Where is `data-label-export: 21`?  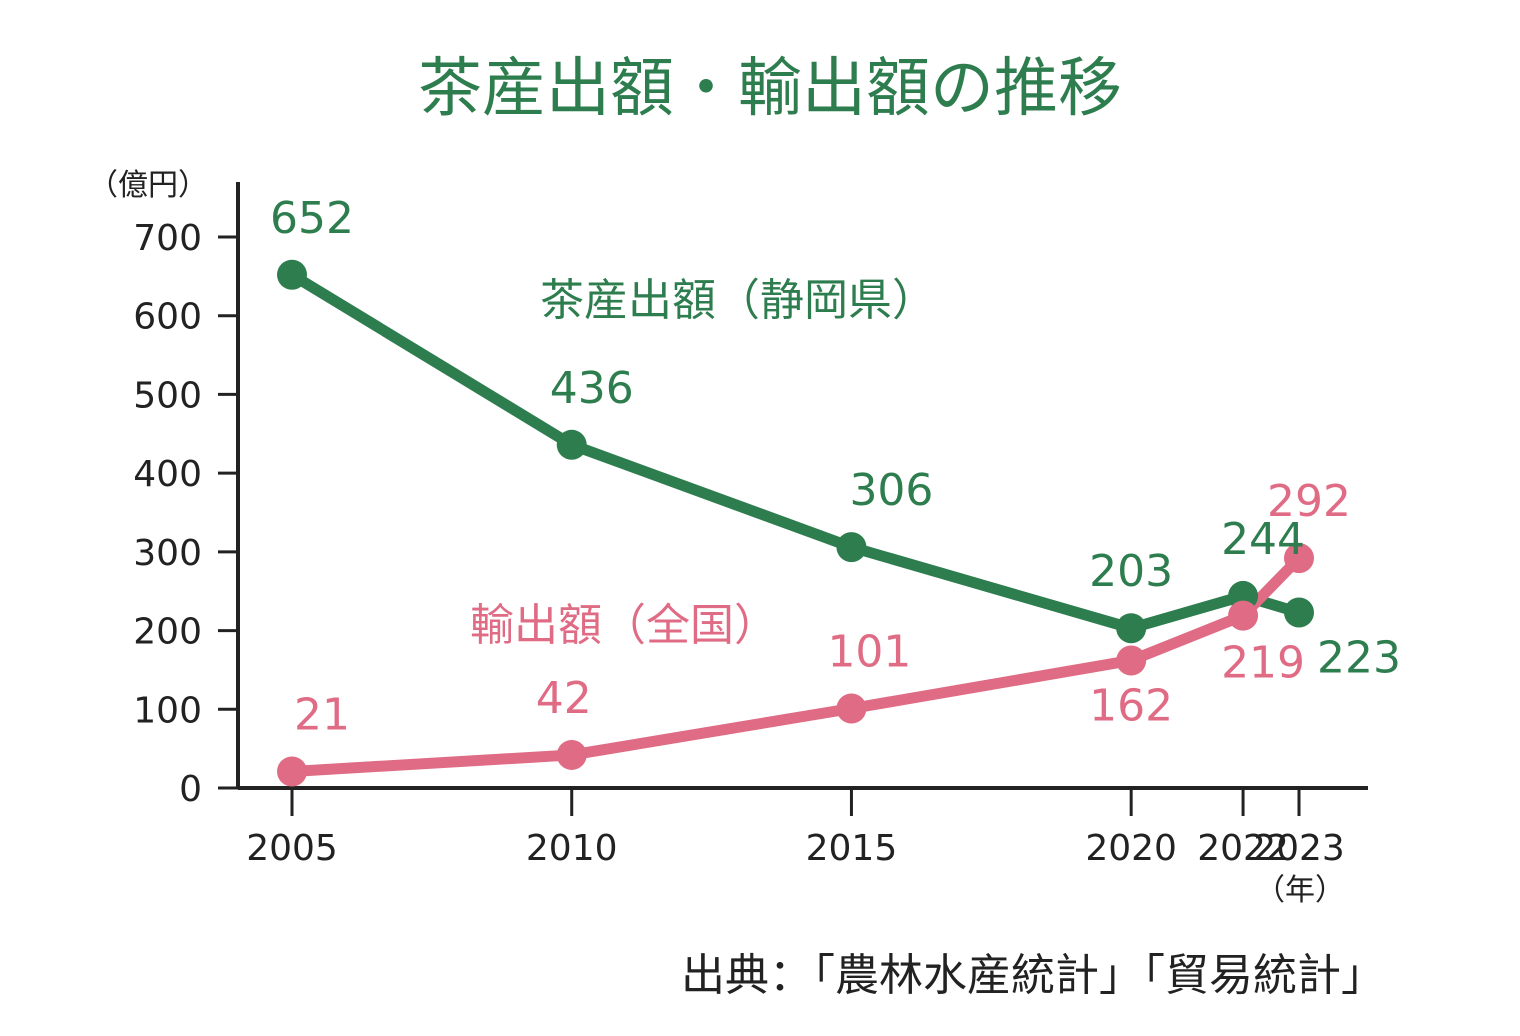
data-label-export: 21 is located at coordinates (322, 714).